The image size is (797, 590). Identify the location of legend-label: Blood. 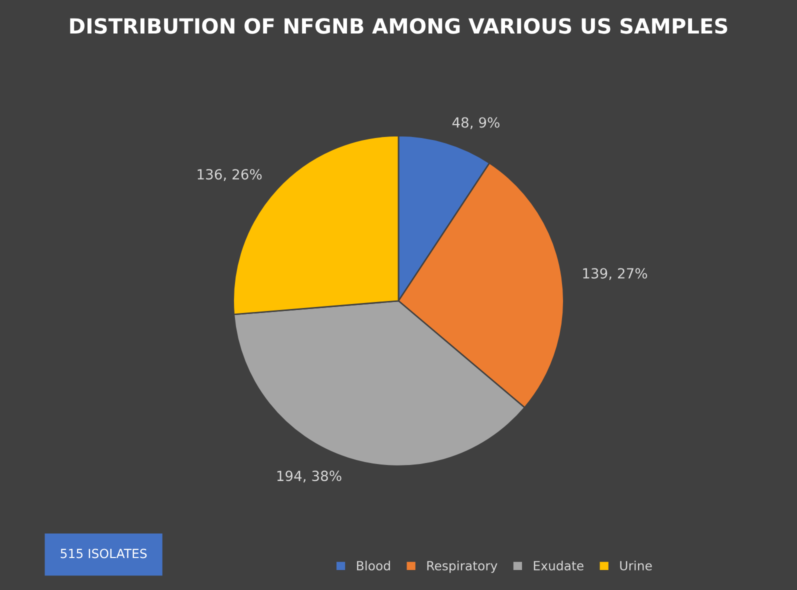
(373, 565).